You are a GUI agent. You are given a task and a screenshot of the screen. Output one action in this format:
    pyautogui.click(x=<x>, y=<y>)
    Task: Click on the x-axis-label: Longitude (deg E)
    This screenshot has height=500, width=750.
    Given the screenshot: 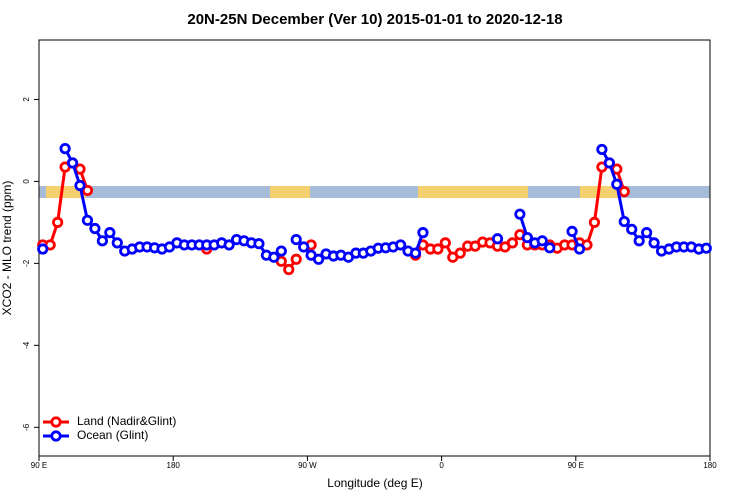 What is the action you would take?
    pyautogui.click(x=374, y=483)
    